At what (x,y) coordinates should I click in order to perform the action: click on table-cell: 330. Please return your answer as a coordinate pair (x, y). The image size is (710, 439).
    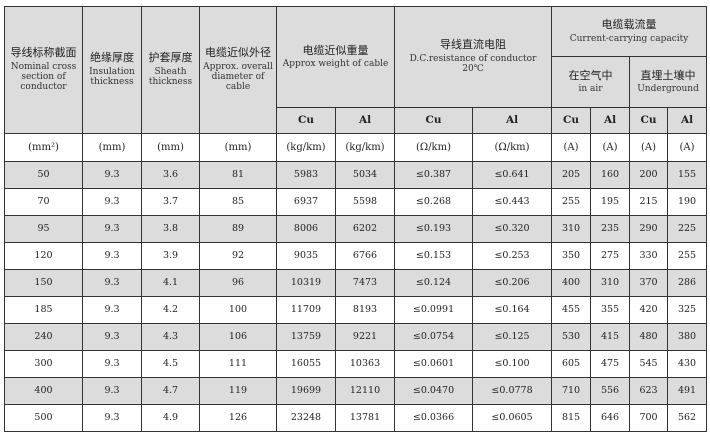
    Looking at the image, I should click on (649, 256).